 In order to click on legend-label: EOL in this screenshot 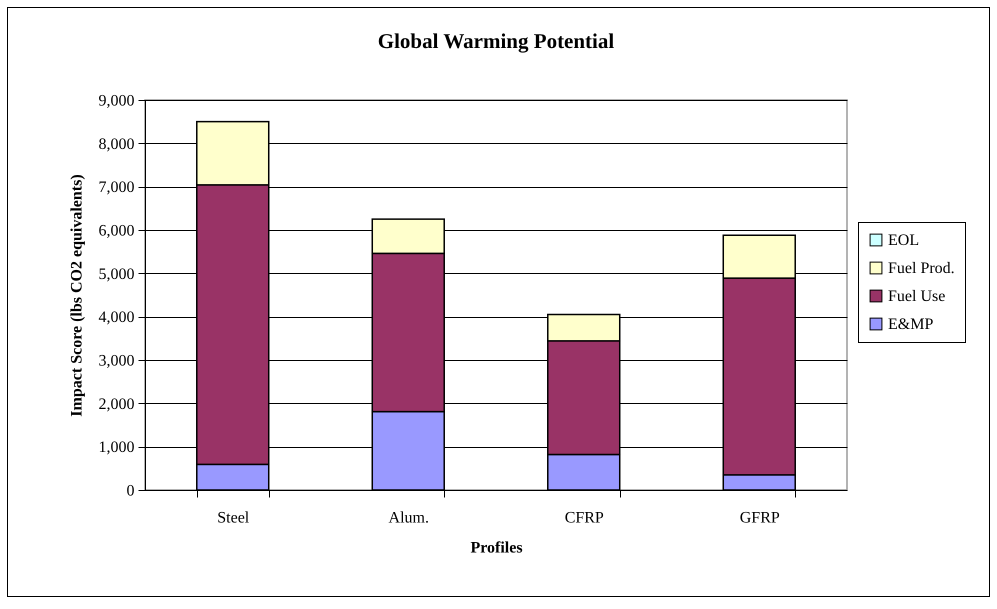, I will do `click(904, 240)`.